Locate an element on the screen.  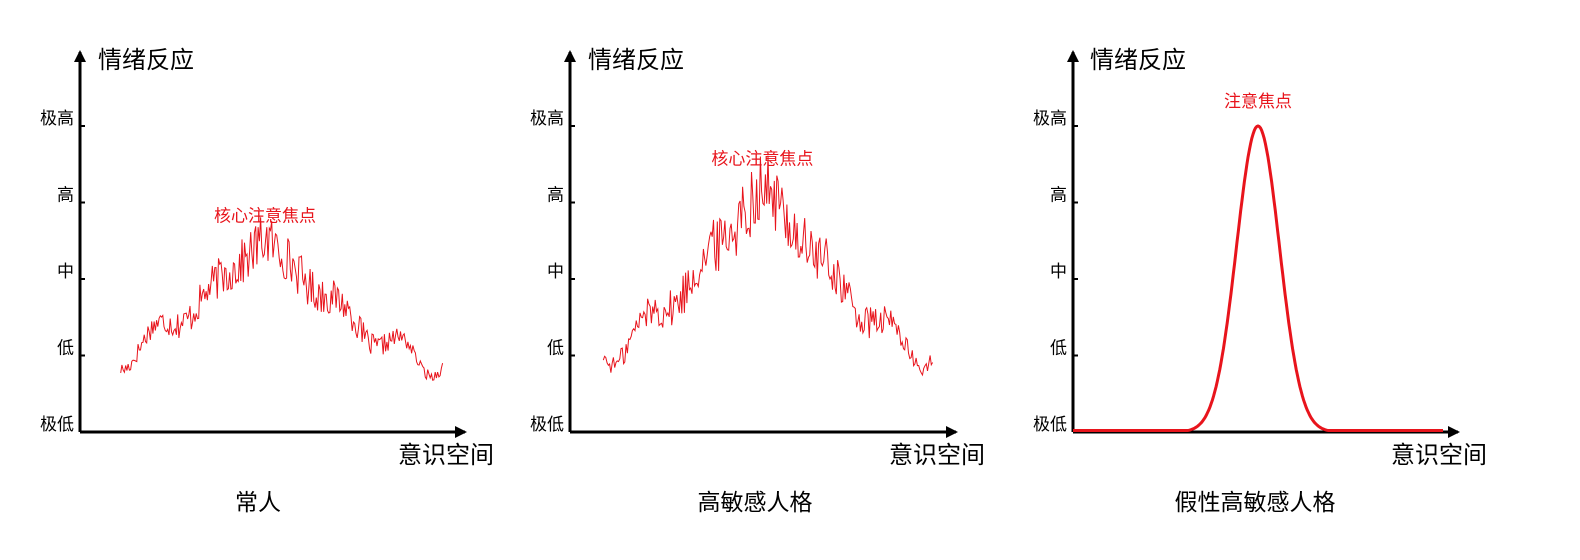
panel-title: 高敏感人格 is located at coordinates (755, 503).